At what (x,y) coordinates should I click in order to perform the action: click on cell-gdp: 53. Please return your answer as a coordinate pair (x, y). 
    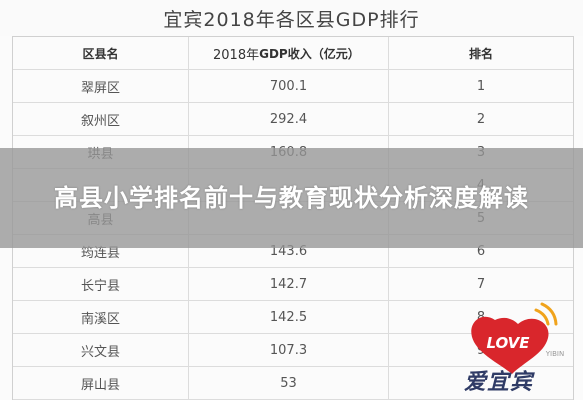
    Looking at the image, I should click on (289, 383).